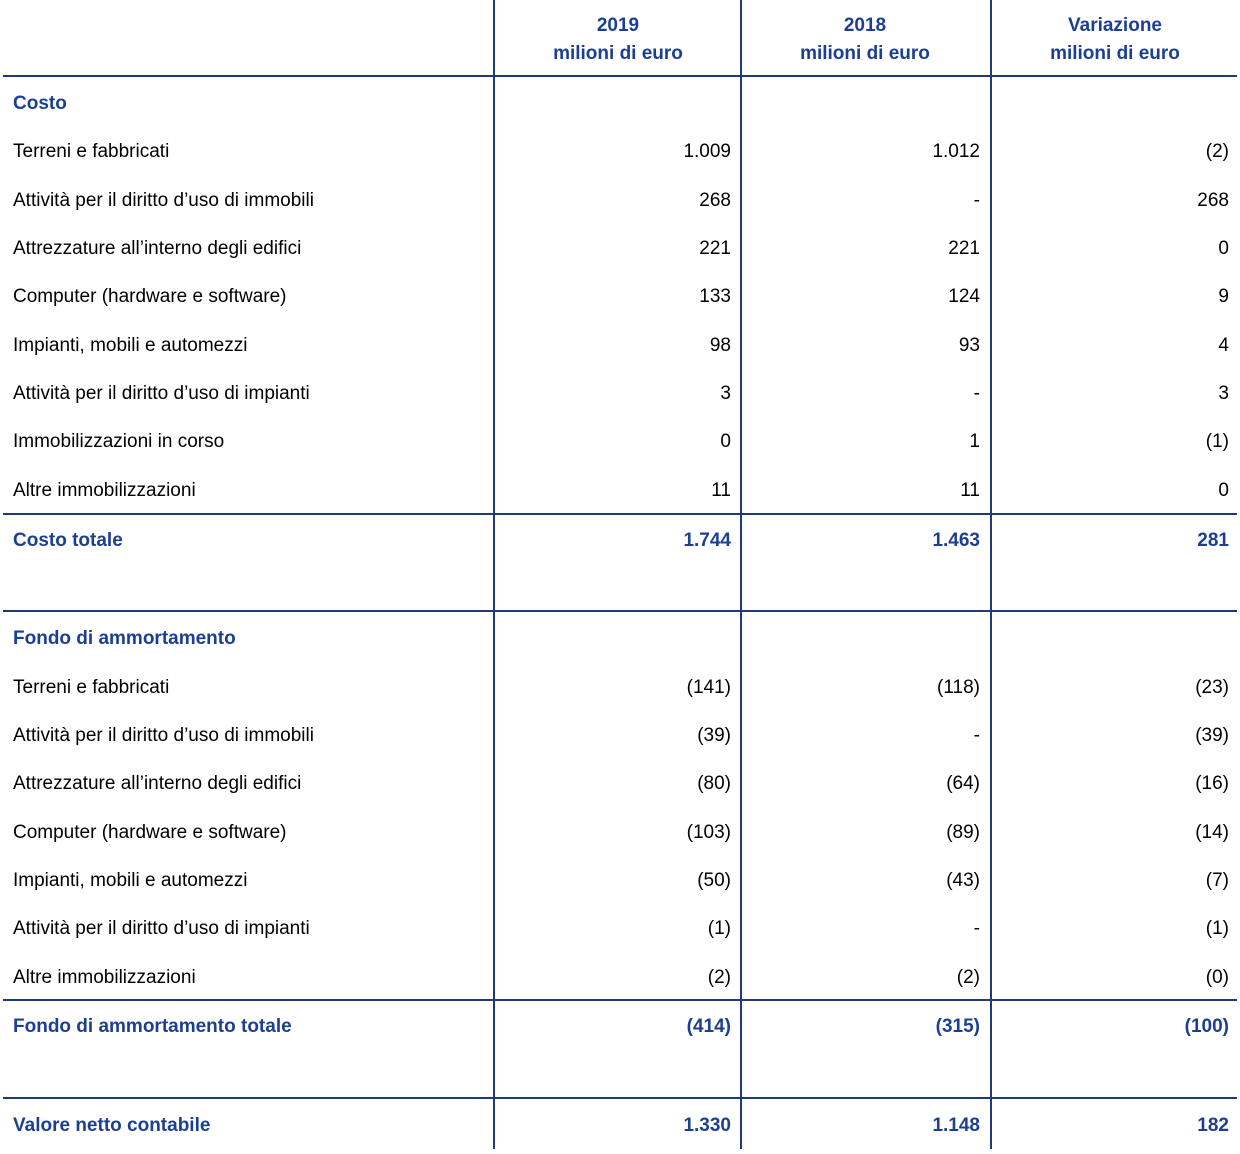 The width and height of the screenshot is (1240, 1154). I want to click on header-year: Variazione, so click(1115, 25).